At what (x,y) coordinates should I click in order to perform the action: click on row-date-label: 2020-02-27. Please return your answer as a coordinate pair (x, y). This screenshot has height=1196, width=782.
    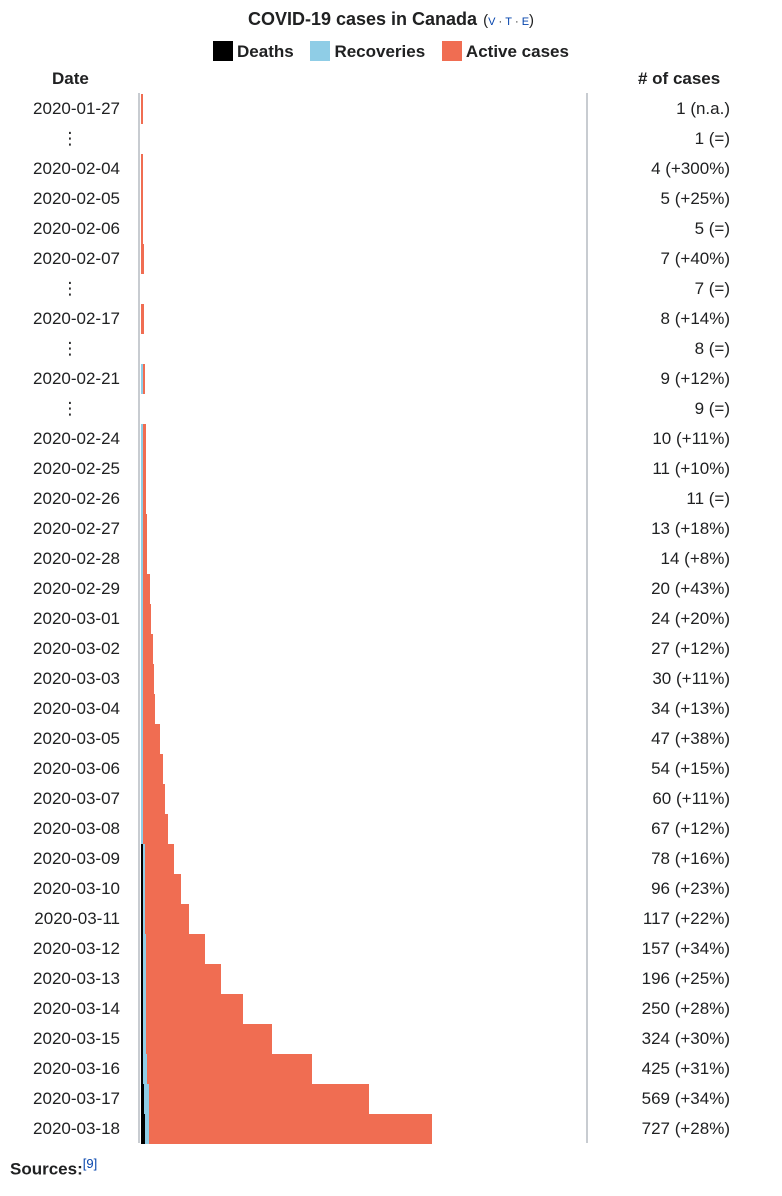
    Looking at the image, I should click on (76, 528).